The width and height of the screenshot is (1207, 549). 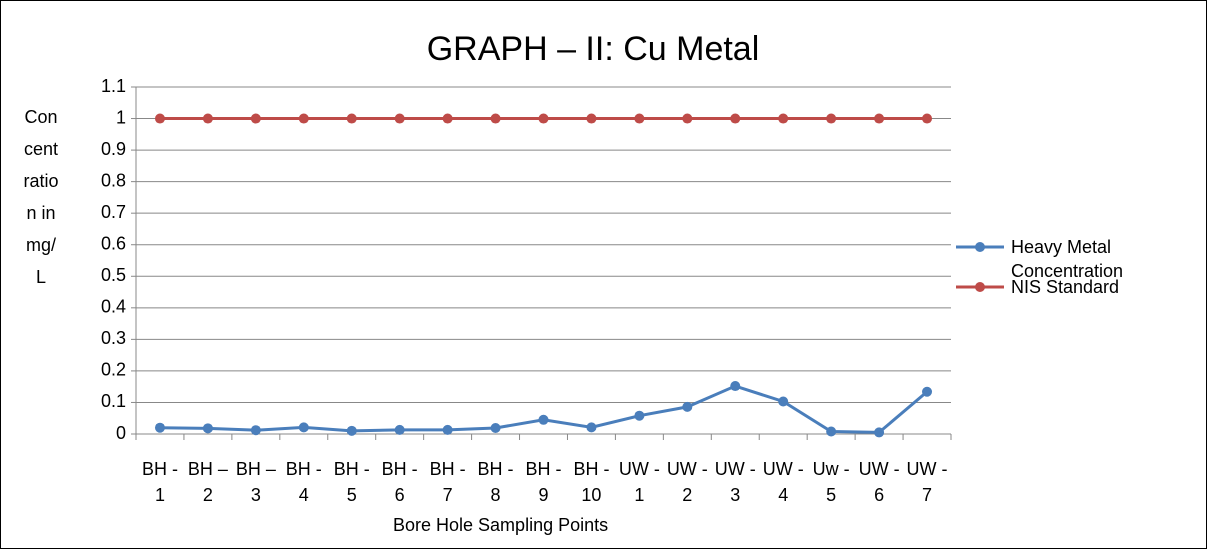 What do you see at coordinates (639, 482) in the screenshot?
I see `x-tick-label: UW - 1` at bounding box center [639, 482].